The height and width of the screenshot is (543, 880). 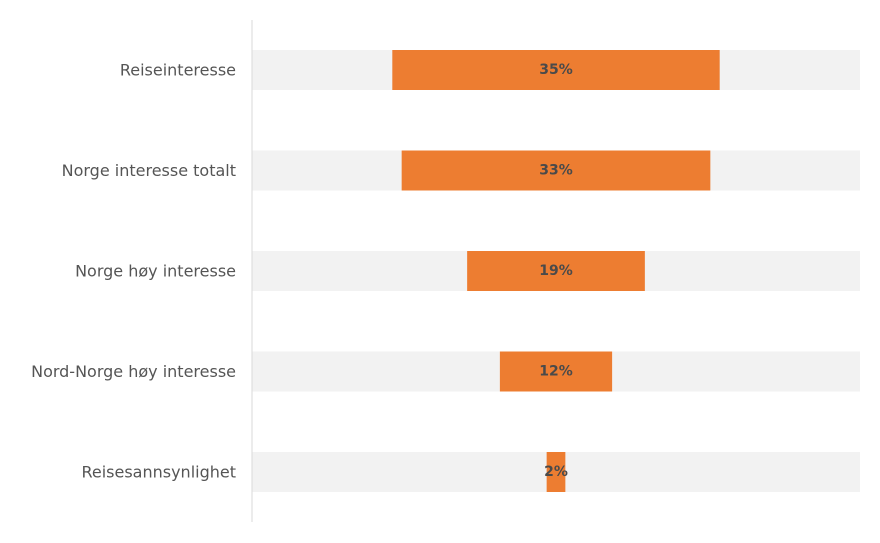 I want to click on bar-reisesannsynlighet, so click(x=556, y=472).